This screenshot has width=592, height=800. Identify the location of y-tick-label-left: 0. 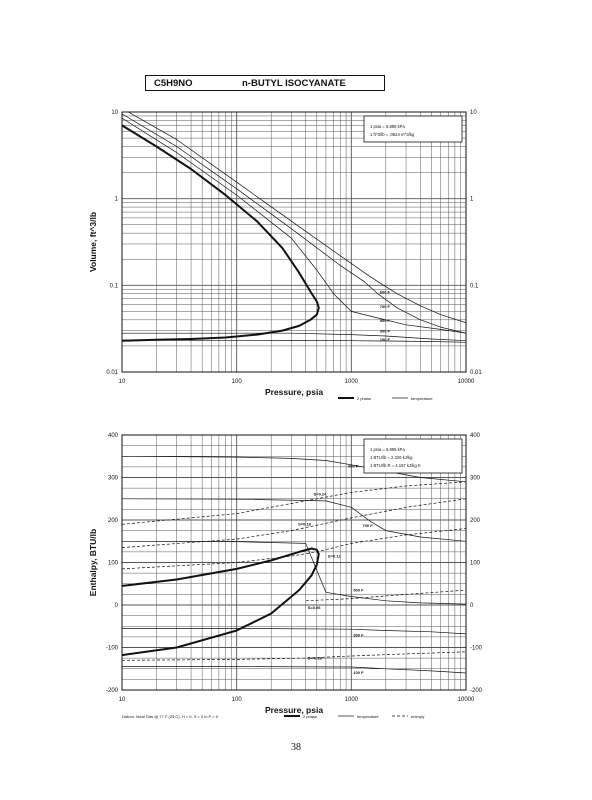
(117, 606).